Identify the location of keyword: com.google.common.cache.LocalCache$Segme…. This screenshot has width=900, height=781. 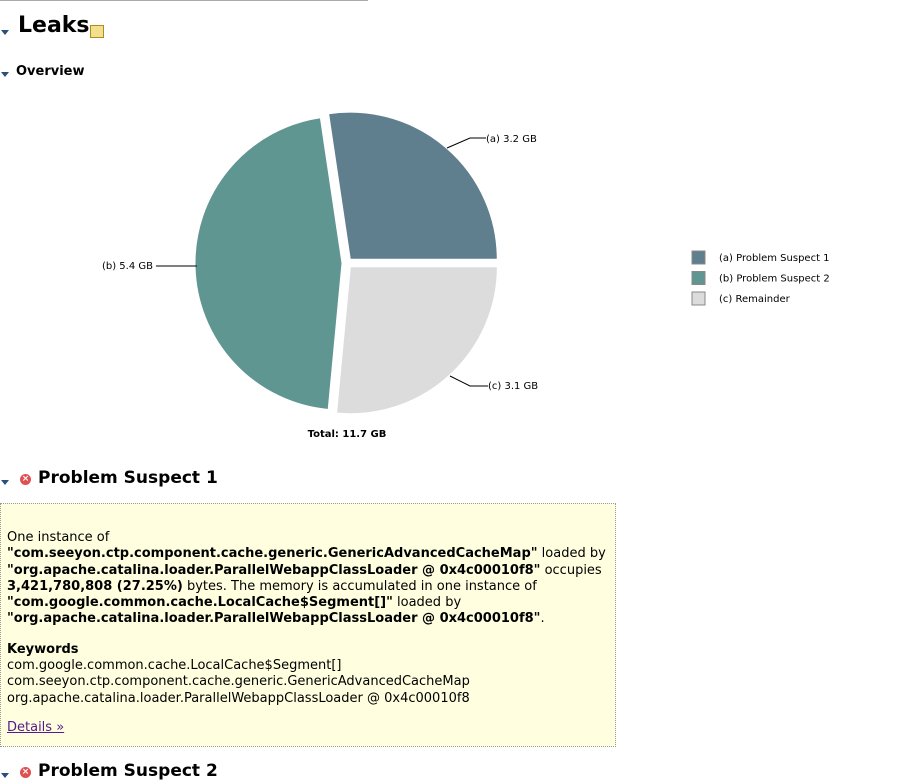
(174, 665).